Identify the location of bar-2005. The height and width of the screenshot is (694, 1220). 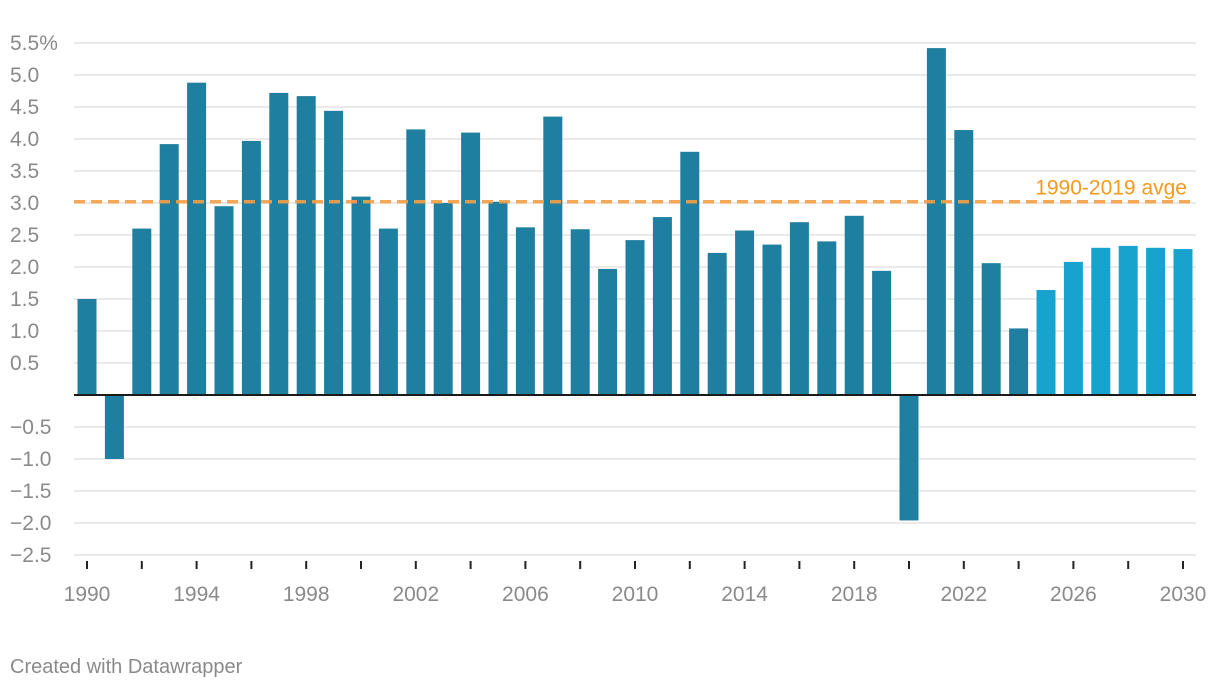
(498, 298).